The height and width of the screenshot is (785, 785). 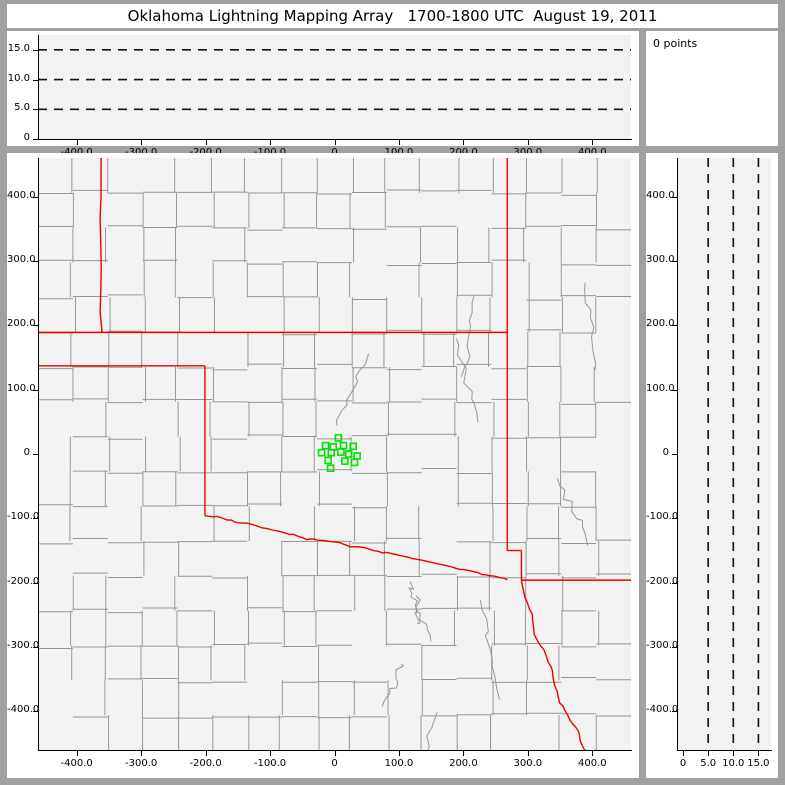 I want to click on x-tick-label: 100.0, so click(x=399, y=152).